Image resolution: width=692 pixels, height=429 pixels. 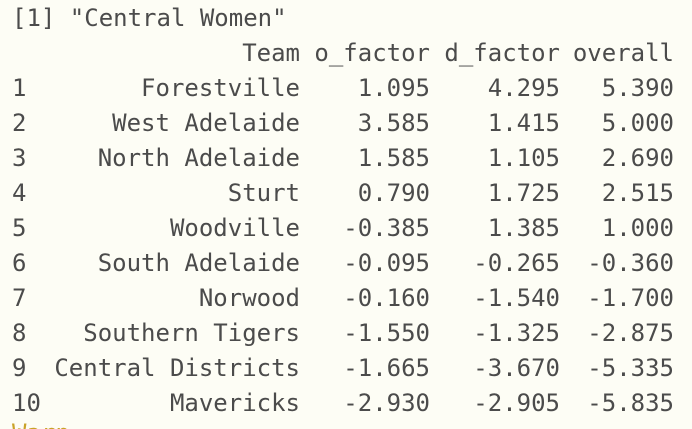 What do you see at coordinates (637, 158) in the screenshot?
I see `overall-cell: 2.690` at bounding box center [637, 158].